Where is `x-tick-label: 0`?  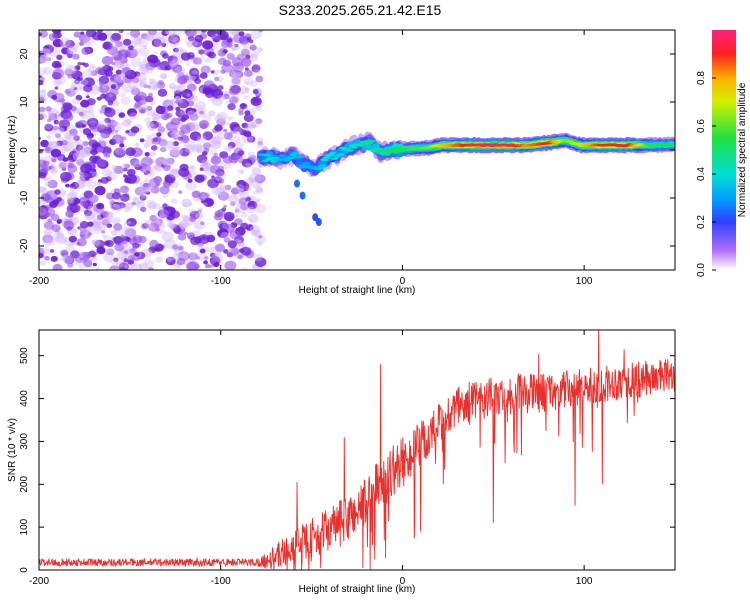
x-tick-label: 0 is located at coordinates (403, 281).